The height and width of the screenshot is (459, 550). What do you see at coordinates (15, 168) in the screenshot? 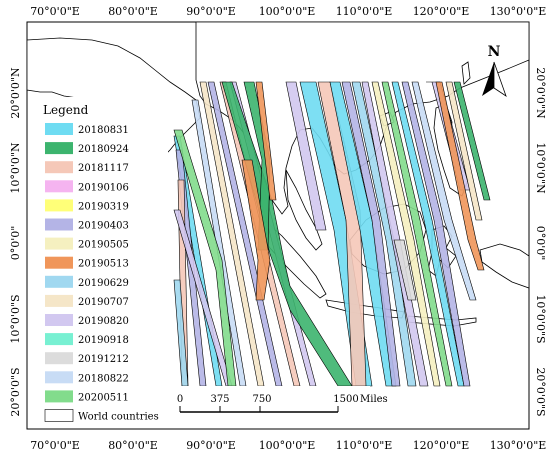
I see `left-label-10n: 10°0'0"N` at bounding box center [15, 168].